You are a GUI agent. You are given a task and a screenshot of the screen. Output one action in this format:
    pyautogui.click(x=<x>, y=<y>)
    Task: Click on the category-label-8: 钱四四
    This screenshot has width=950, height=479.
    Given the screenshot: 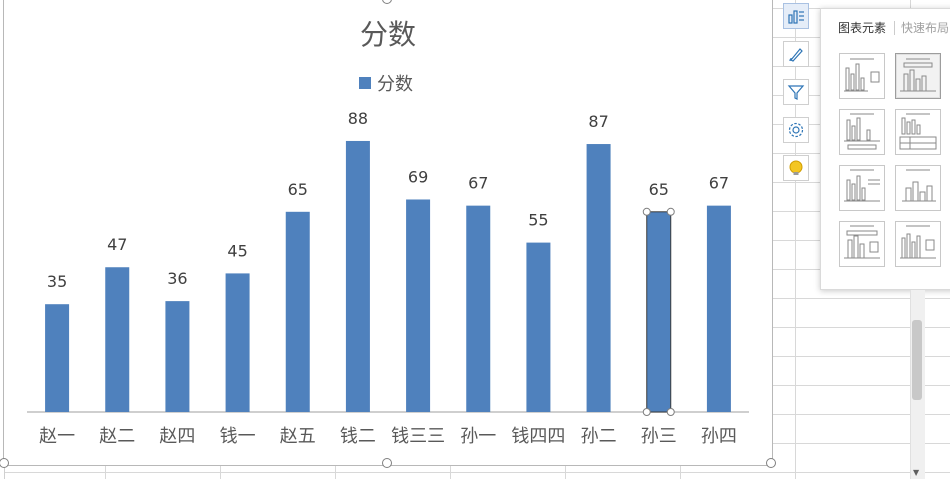 What is the action you would take?
    pyautogui.click(x=538, y=436)
    